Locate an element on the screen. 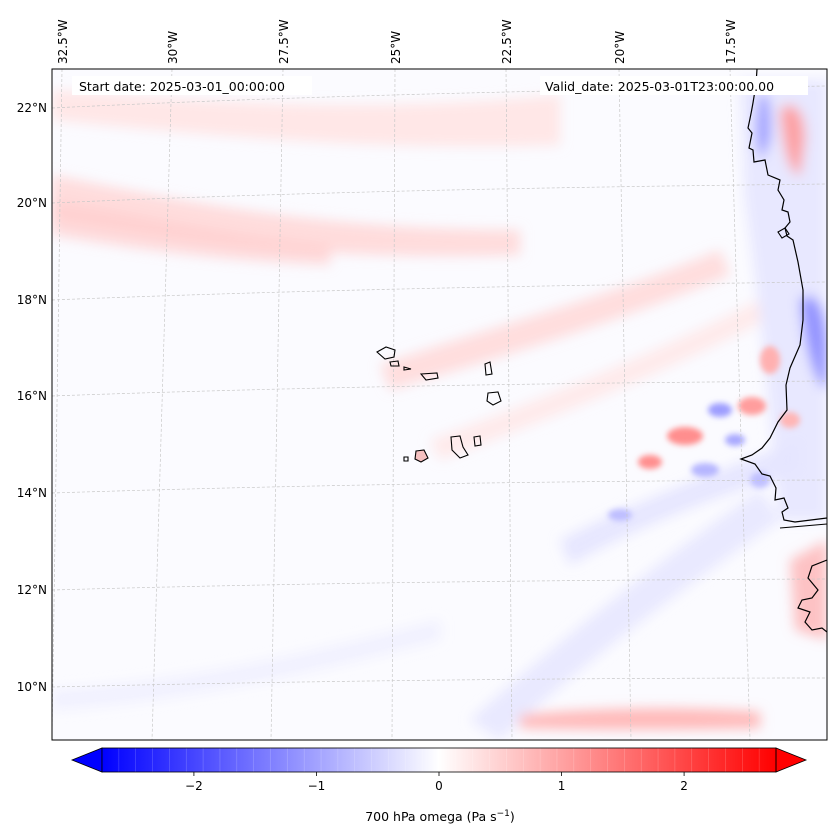 This screenshot has width=837, height=839. valid-date-box is located at coordinates (674, 85).